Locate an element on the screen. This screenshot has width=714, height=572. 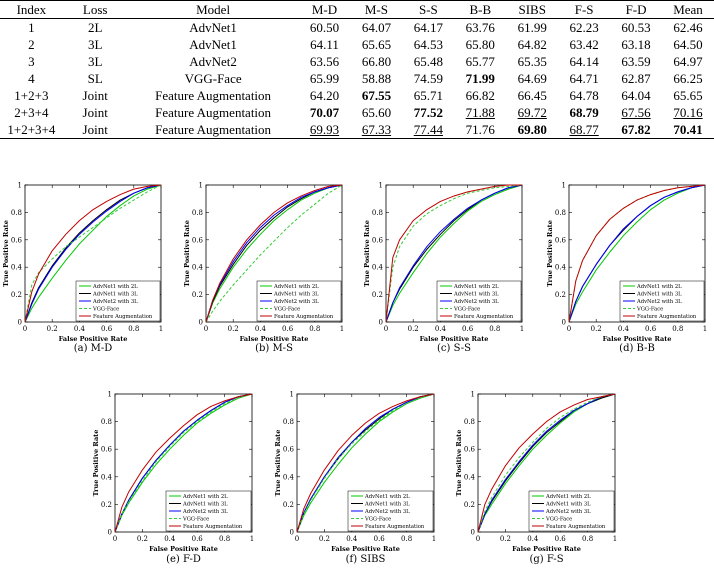
table-cell: 1+2+3 is located at coordinates (31, 95).